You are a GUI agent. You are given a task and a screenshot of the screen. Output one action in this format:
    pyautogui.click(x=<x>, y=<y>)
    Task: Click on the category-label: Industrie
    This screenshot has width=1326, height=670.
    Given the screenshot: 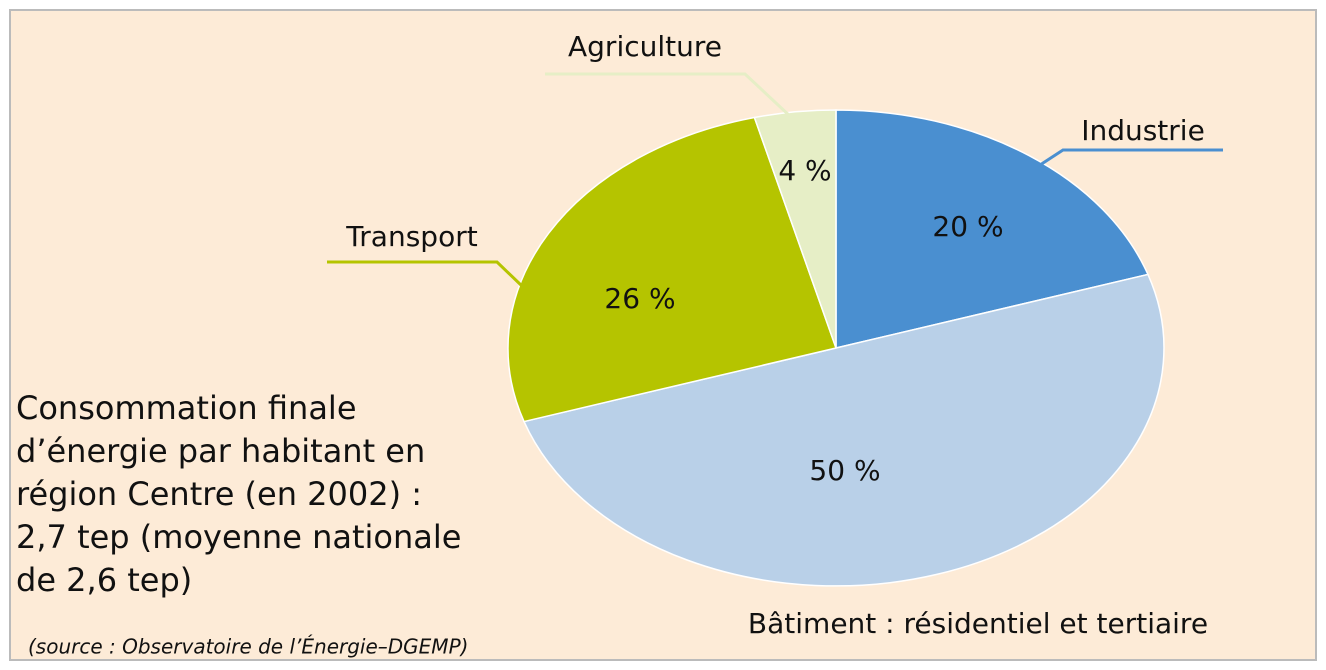 What is the action you would take?
    pyautogui.click(x=1143, y=130)
    